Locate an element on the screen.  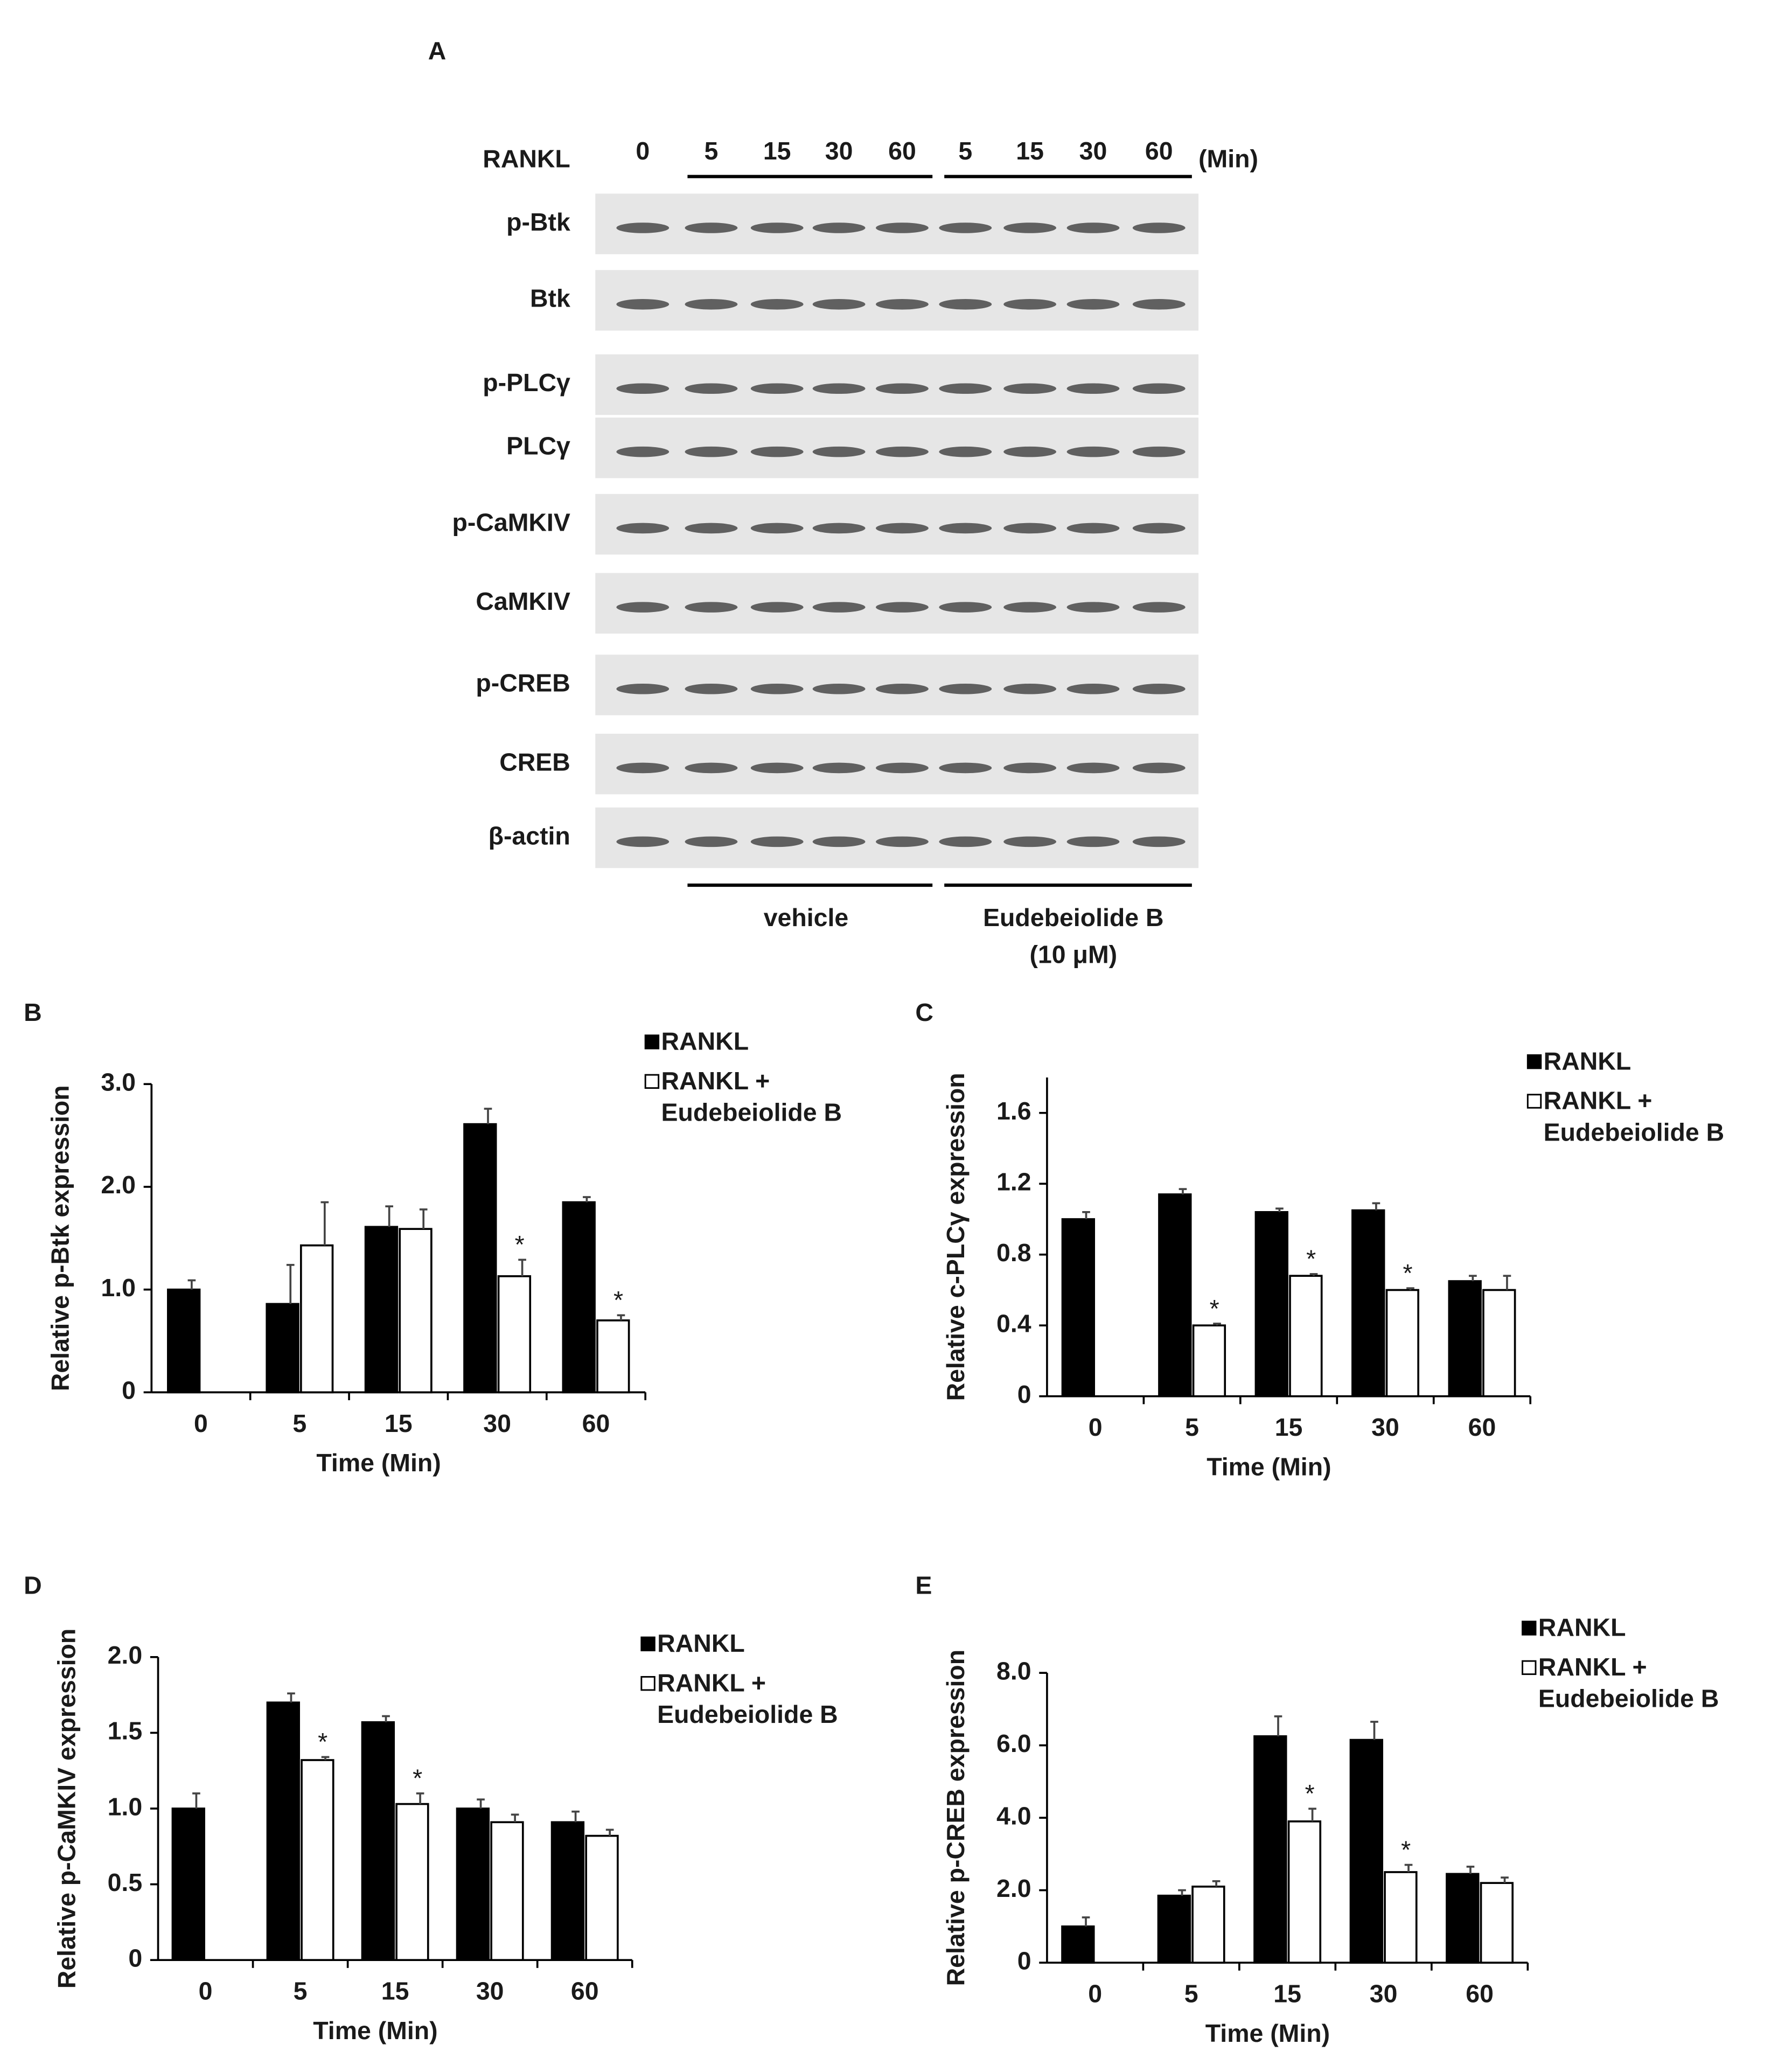
y-axis-title: Relative p-CaMKIV expression is located at coordinates (67, 1808).